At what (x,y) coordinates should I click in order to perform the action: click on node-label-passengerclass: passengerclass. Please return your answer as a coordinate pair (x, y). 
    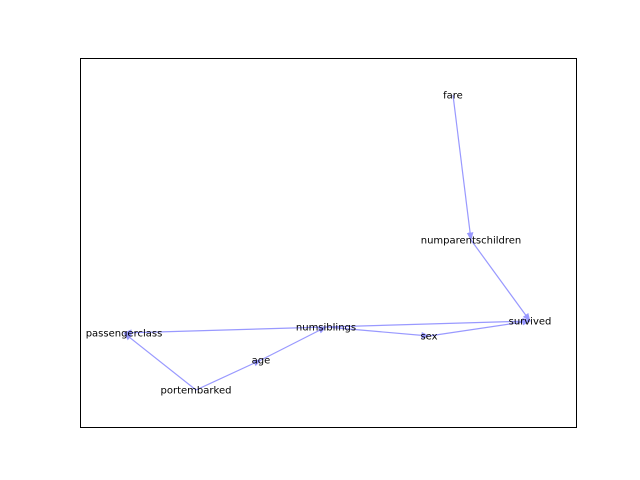
    Looking at the image, I should click on (124, 334).